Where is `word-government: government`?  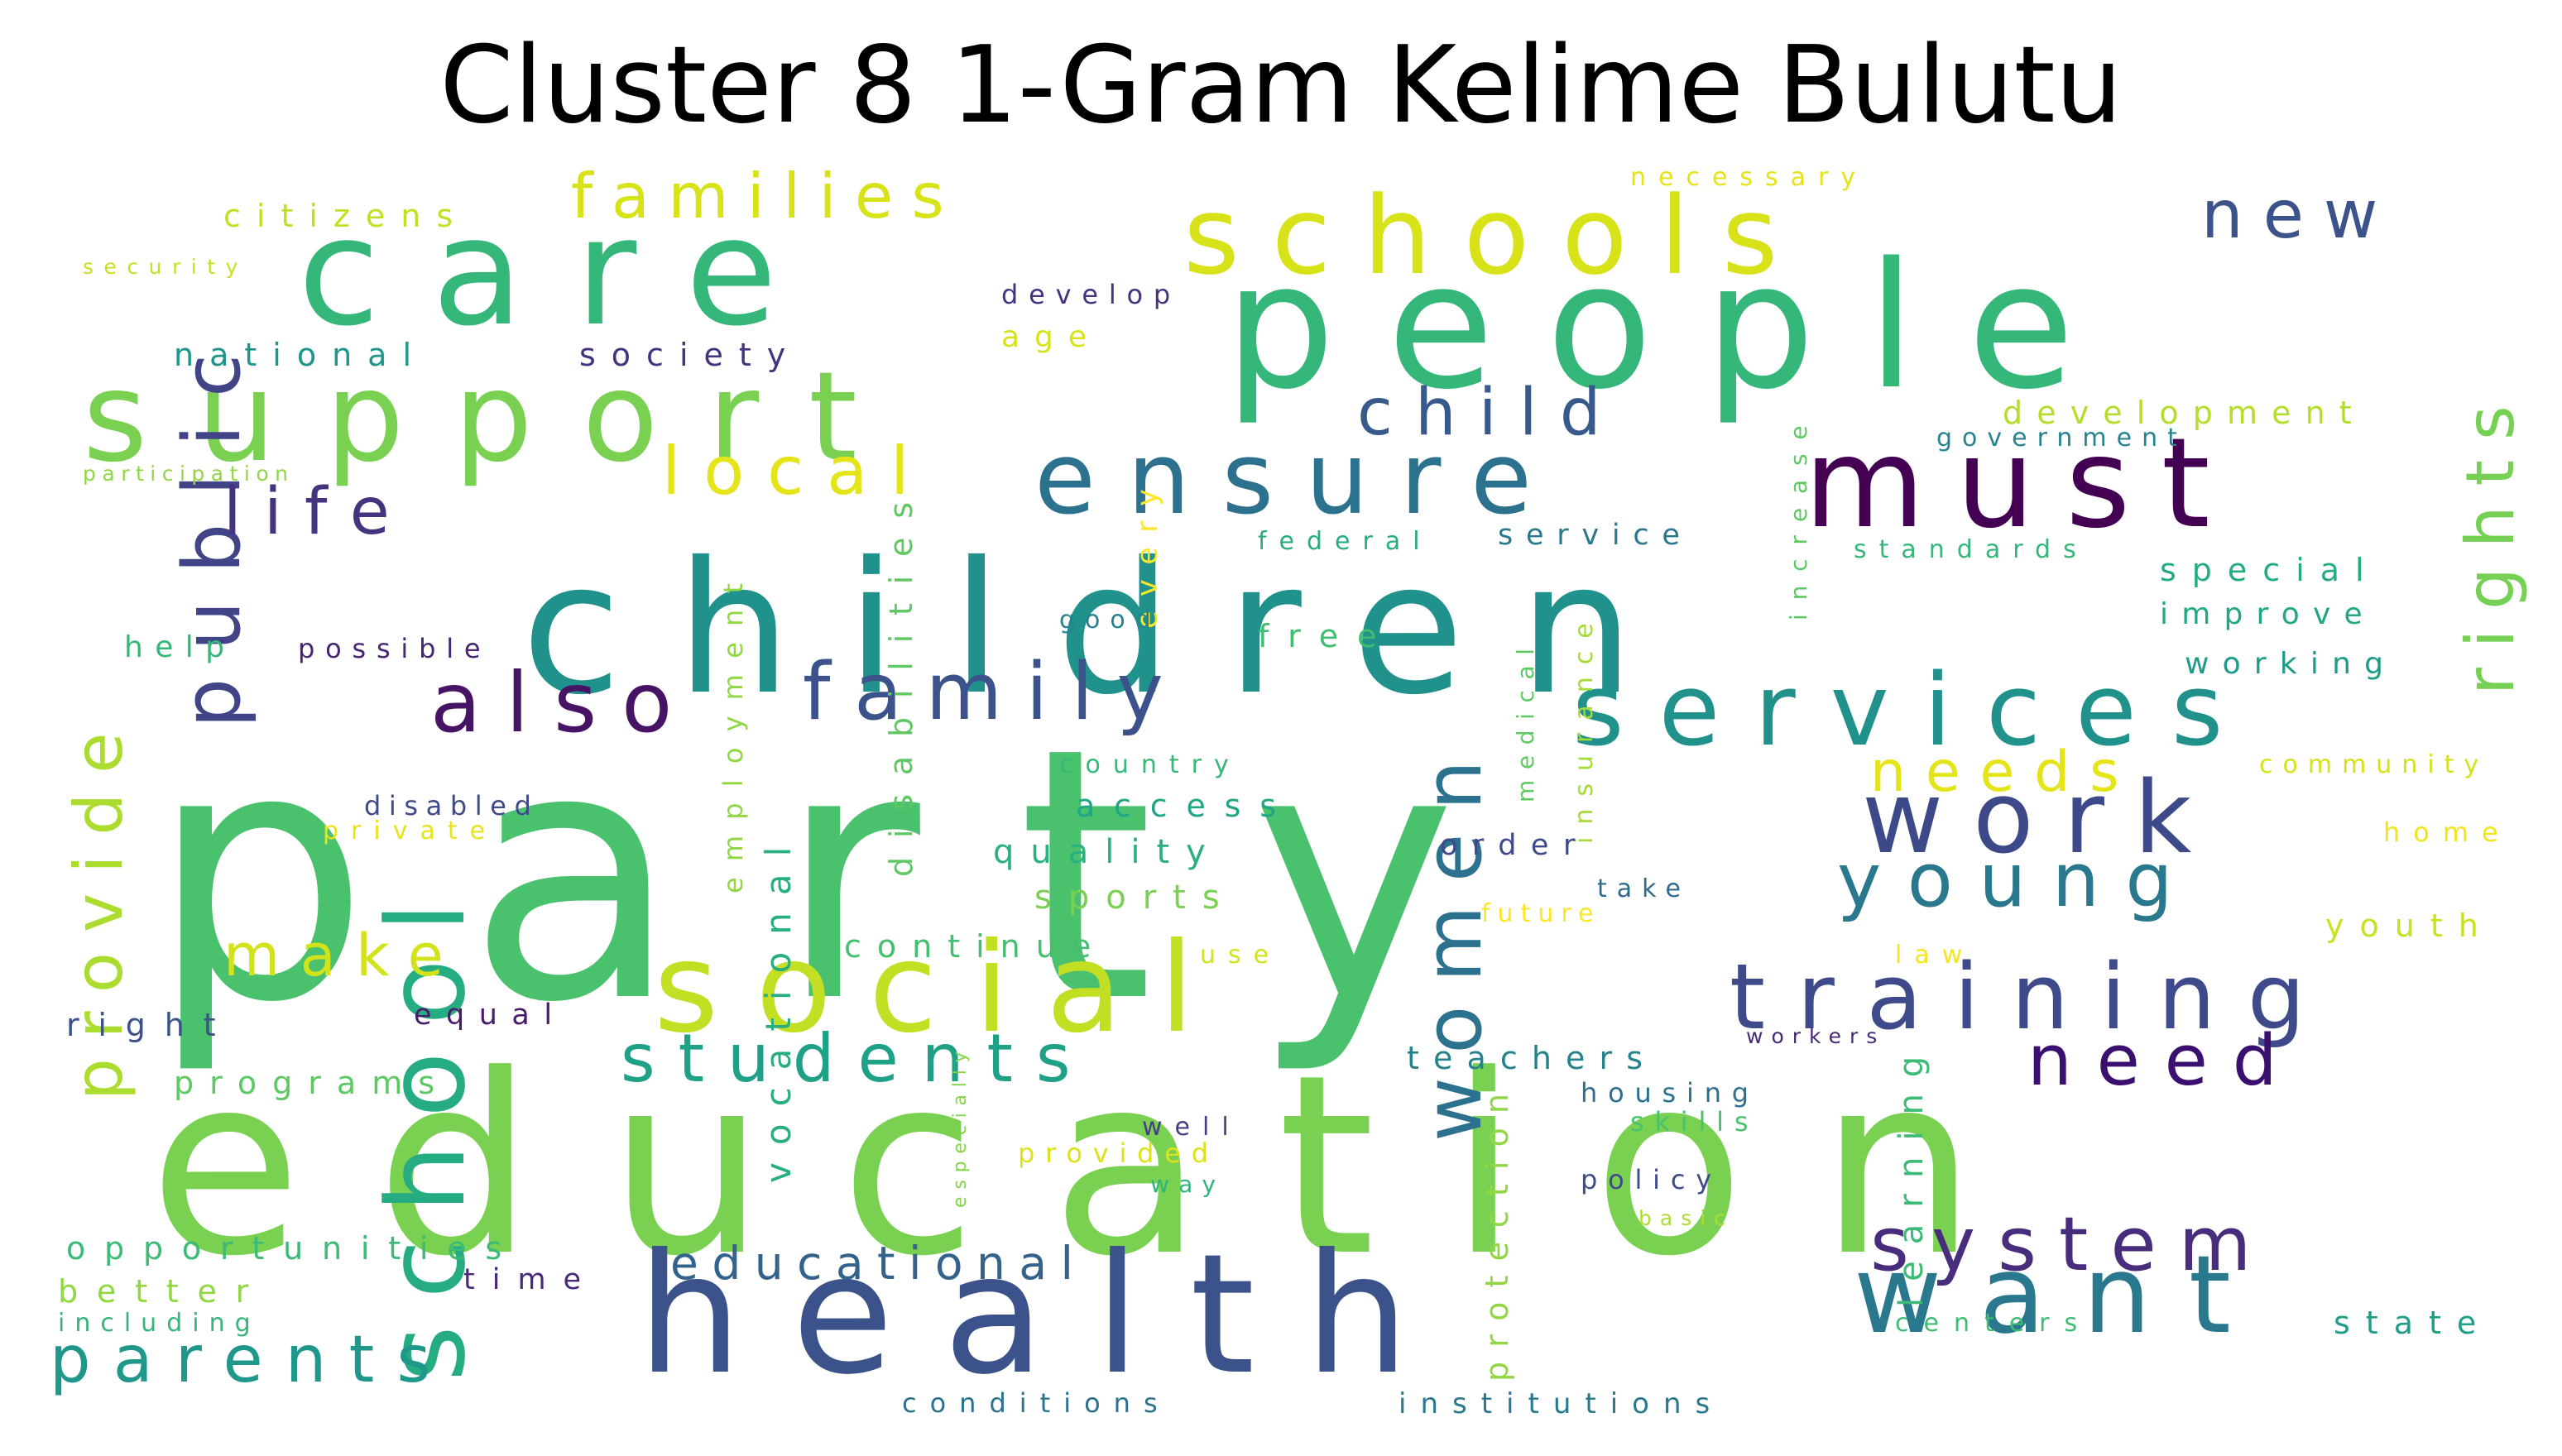 word-government: government is located at coordinates (2061, 438).